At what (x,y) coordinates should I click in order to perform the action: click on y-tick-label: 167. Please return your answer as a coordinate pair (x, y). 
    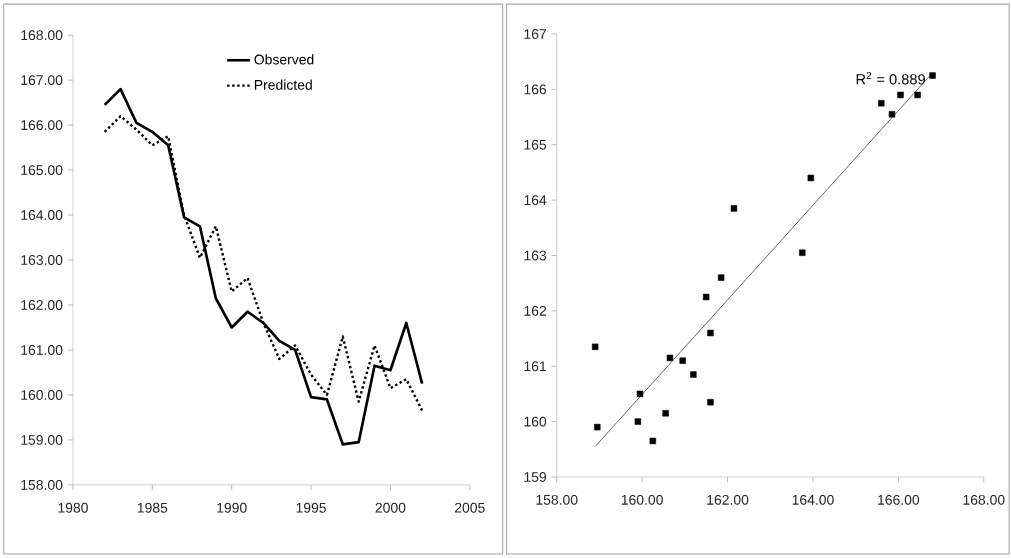
    Looking at the image, I should click on (535, 34).